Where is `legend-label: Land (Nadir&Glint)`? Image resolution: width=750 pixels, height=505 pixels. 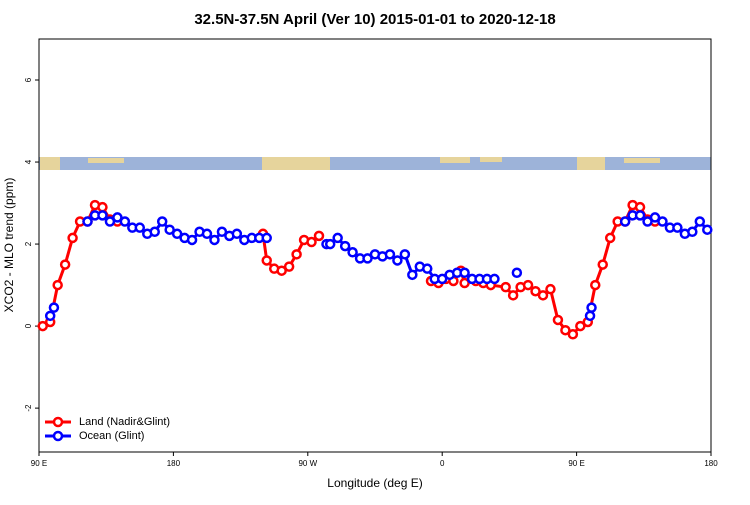 legend-label: Land (Nadir&Glint) is located at coordinates (124, 422).